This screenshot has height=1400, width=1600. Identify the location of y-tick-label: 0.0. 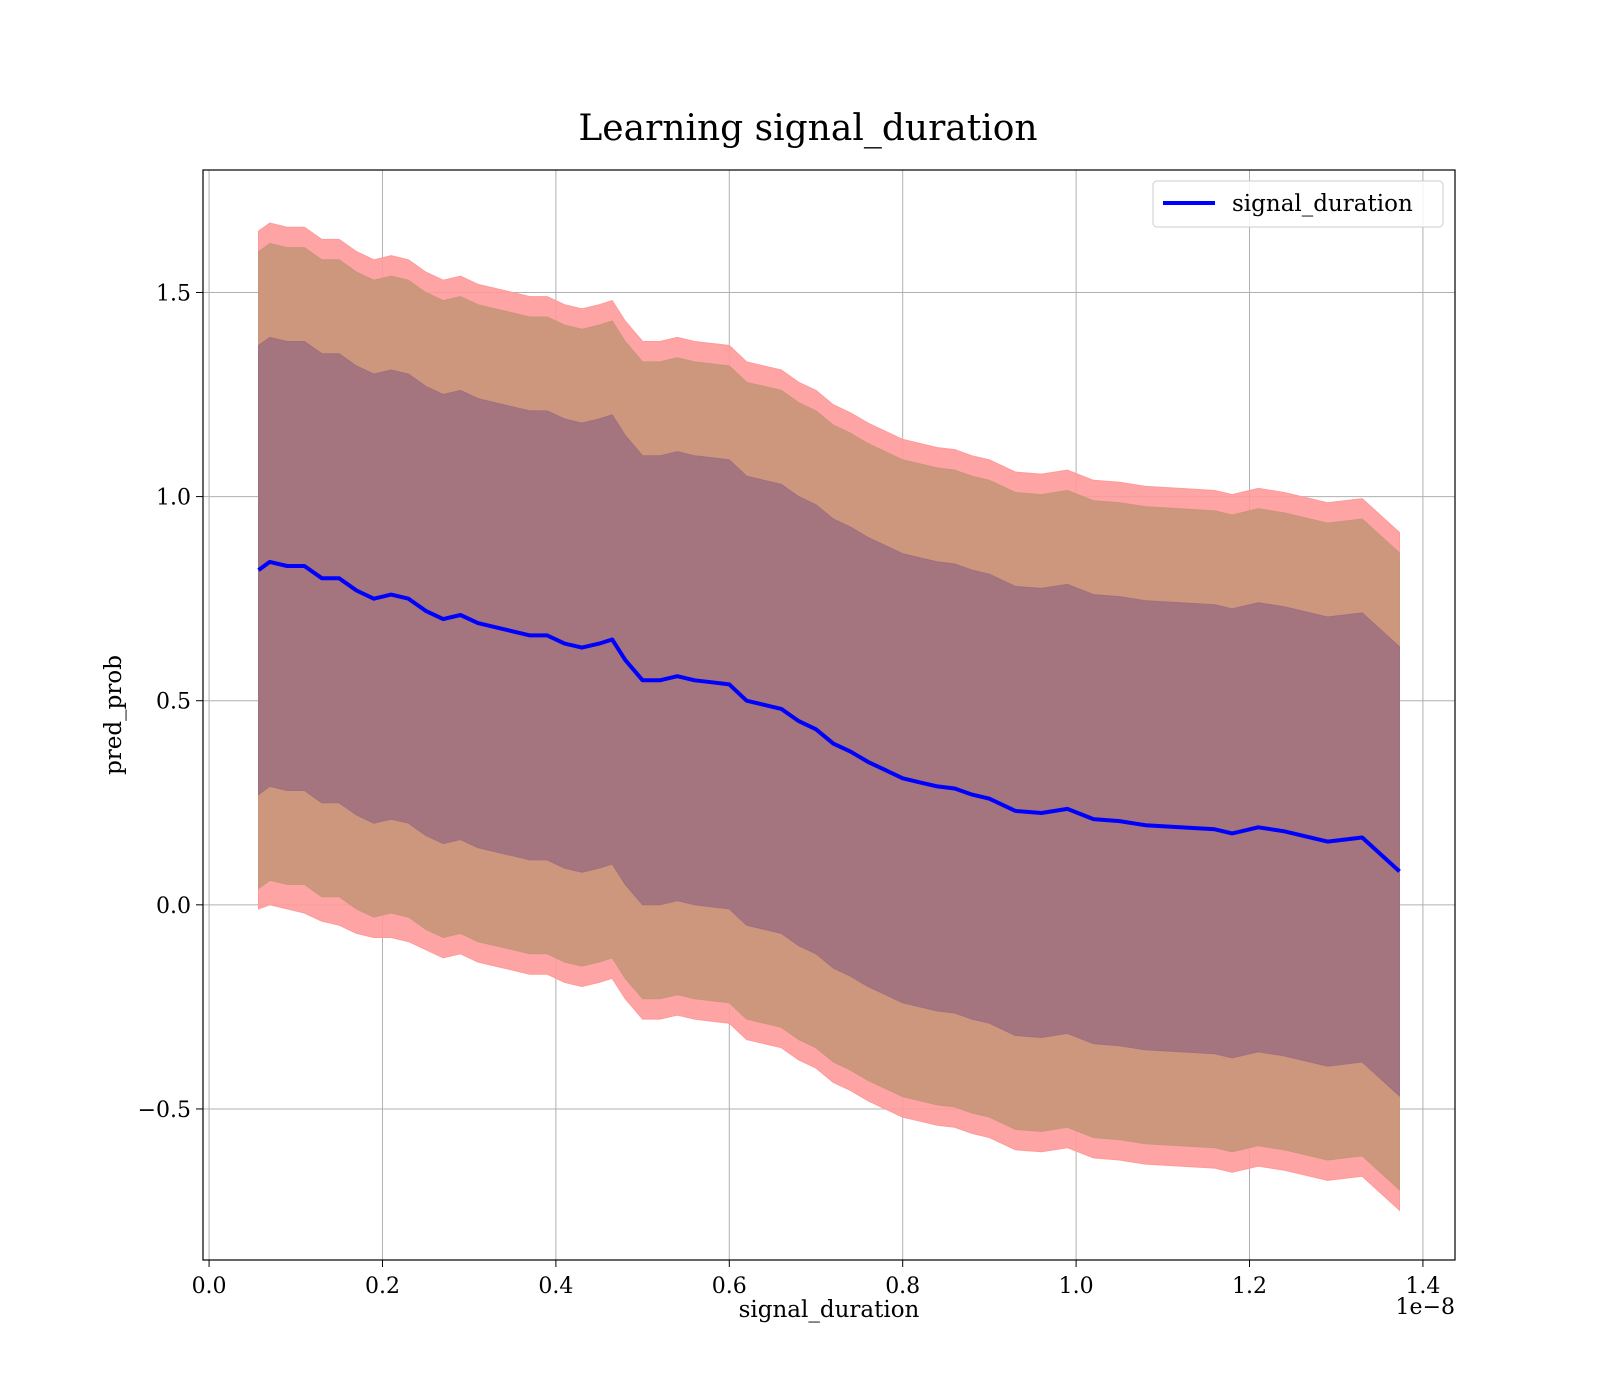
(173, 906).